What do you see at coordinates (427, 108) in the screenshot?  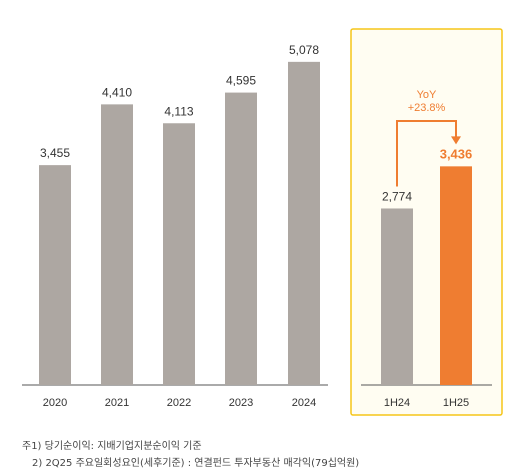 I see `yoy-value: +23.8%` at bounding box center [427, 108].